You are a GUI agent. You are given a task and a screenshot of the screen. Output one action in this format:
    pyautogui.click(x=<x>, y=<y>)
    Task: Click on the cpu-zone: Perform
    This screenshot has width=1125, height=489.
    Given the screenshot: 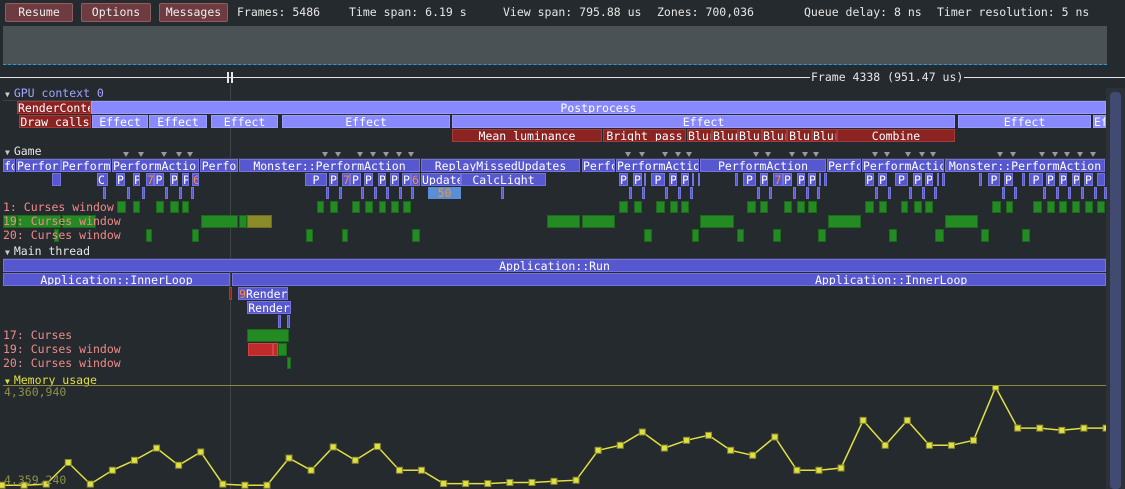 What is the action you would take?
    pyautogui.click(x=86, y=165)
    